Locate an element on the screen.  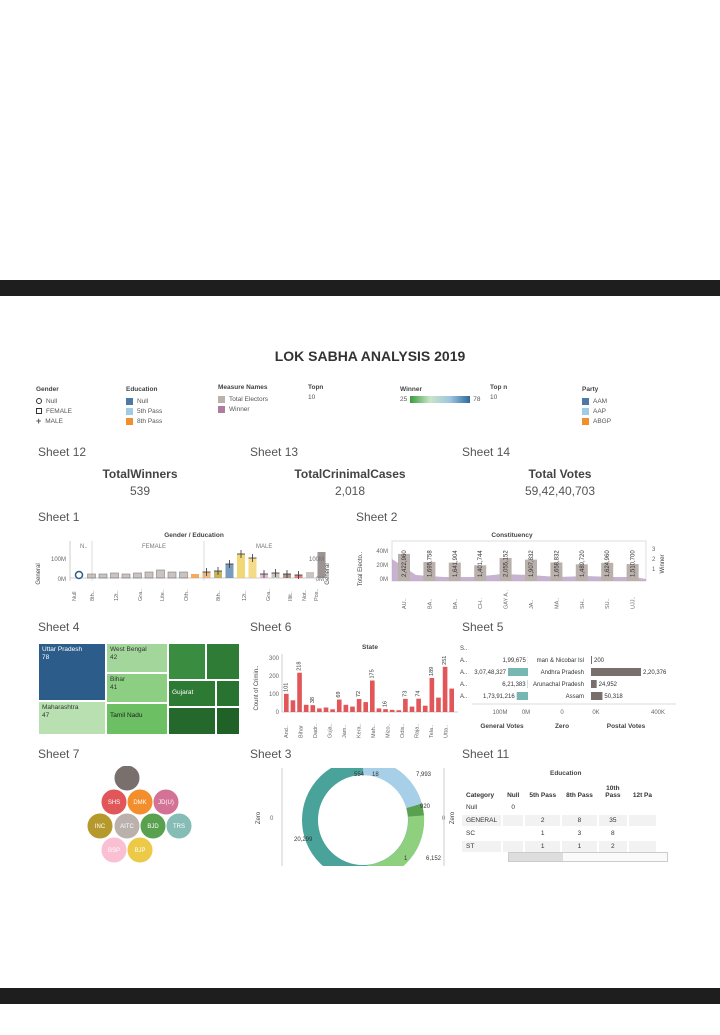
bubble-label: TRS is located at coordinates (179, 827).